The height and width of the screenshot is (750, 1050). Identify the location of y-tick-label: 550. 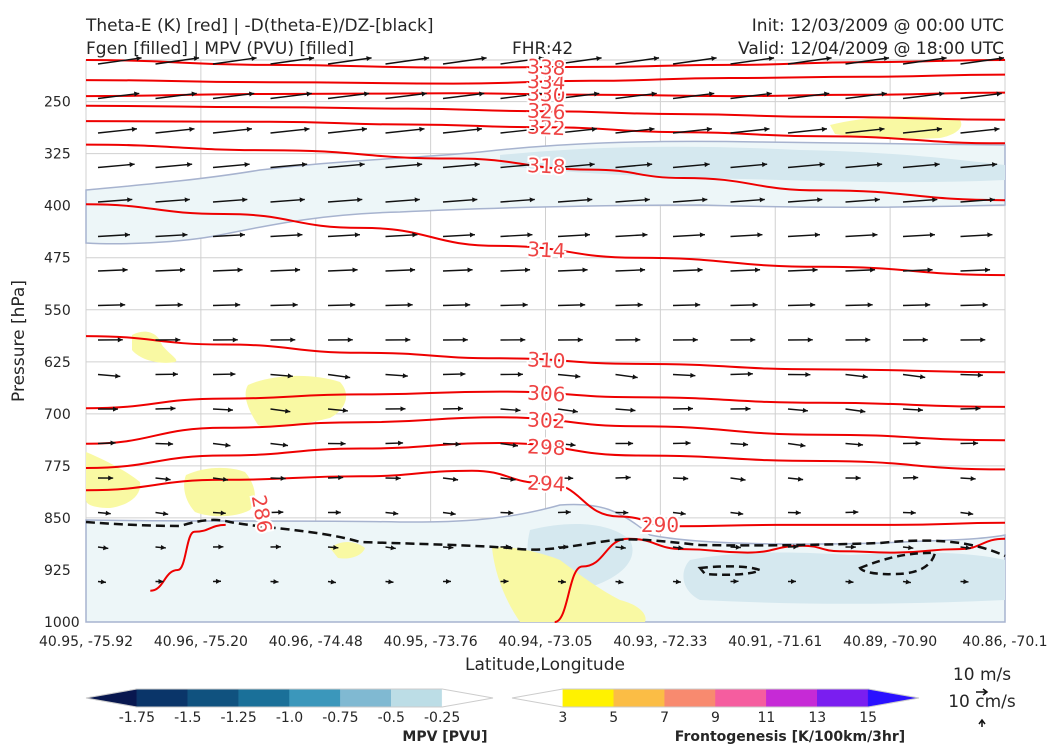
(57, 311).